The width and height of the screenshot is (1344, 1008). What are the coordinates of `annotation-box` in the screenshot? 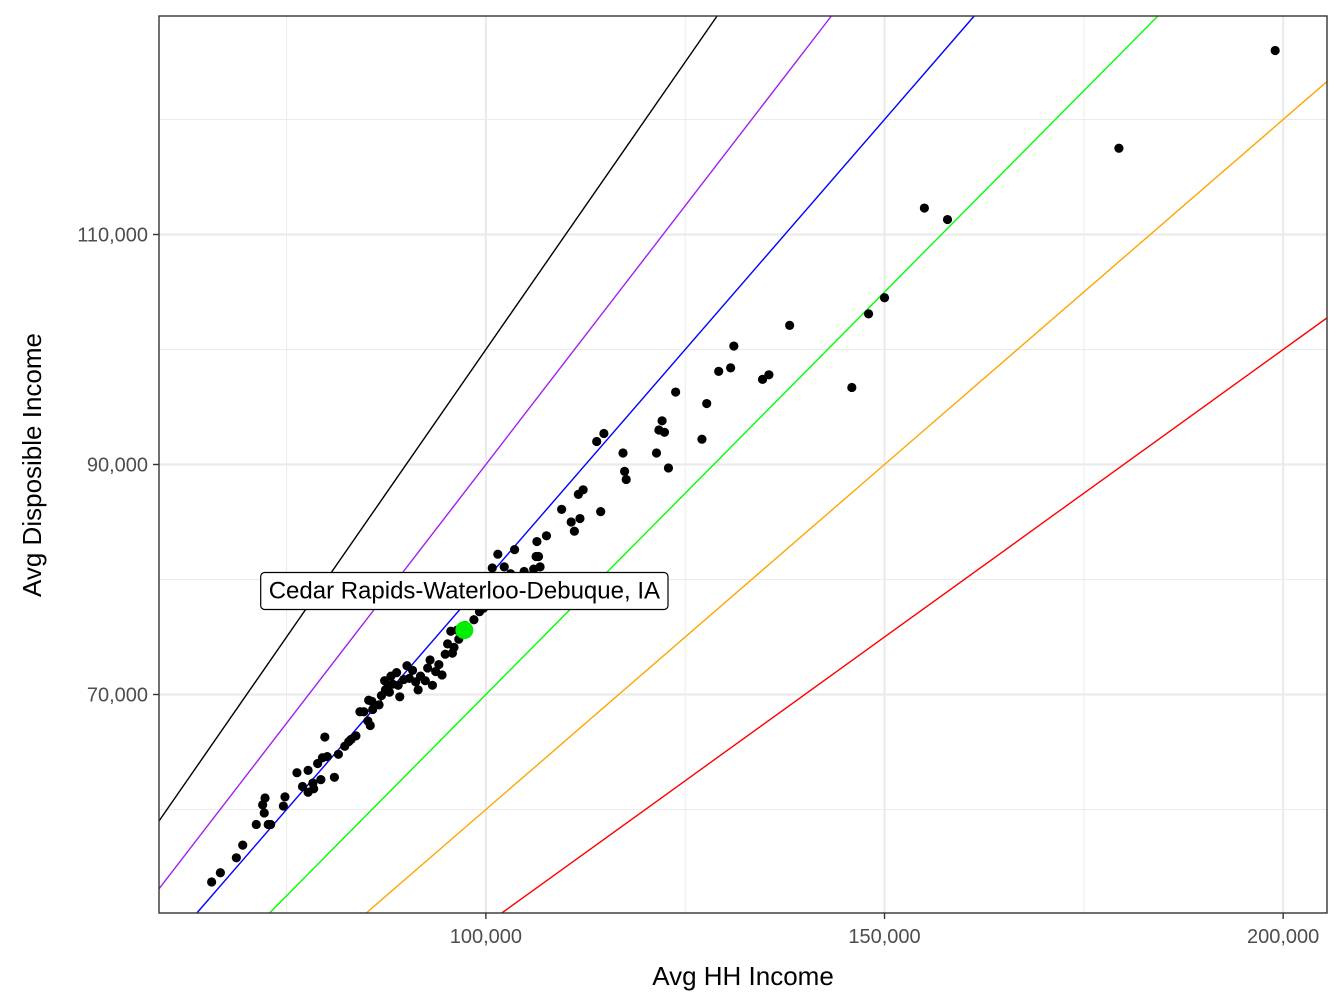 It's located at (464, 591).